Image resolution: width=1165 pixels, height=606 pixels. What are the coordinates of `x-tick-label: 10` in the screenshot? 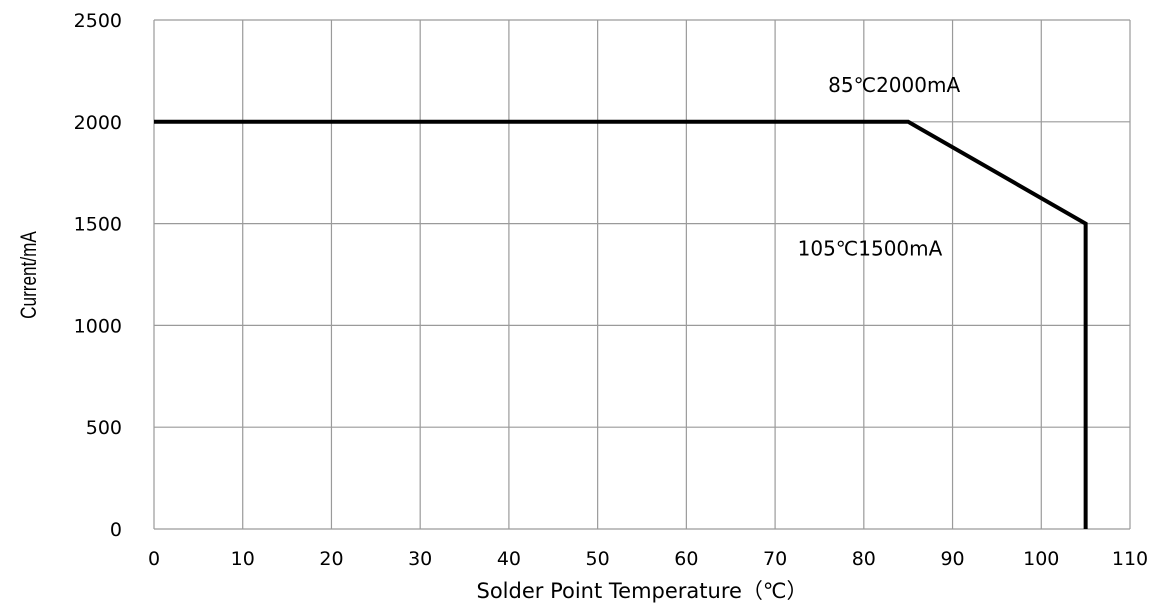 It's located at (243, 559).